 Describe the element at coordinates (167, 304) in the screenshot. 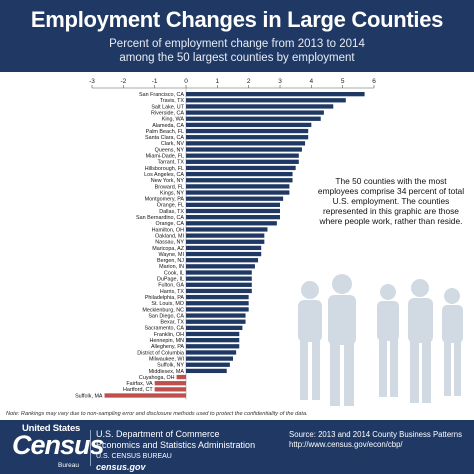

I see `category-label: St. Louis, MO` at that location.